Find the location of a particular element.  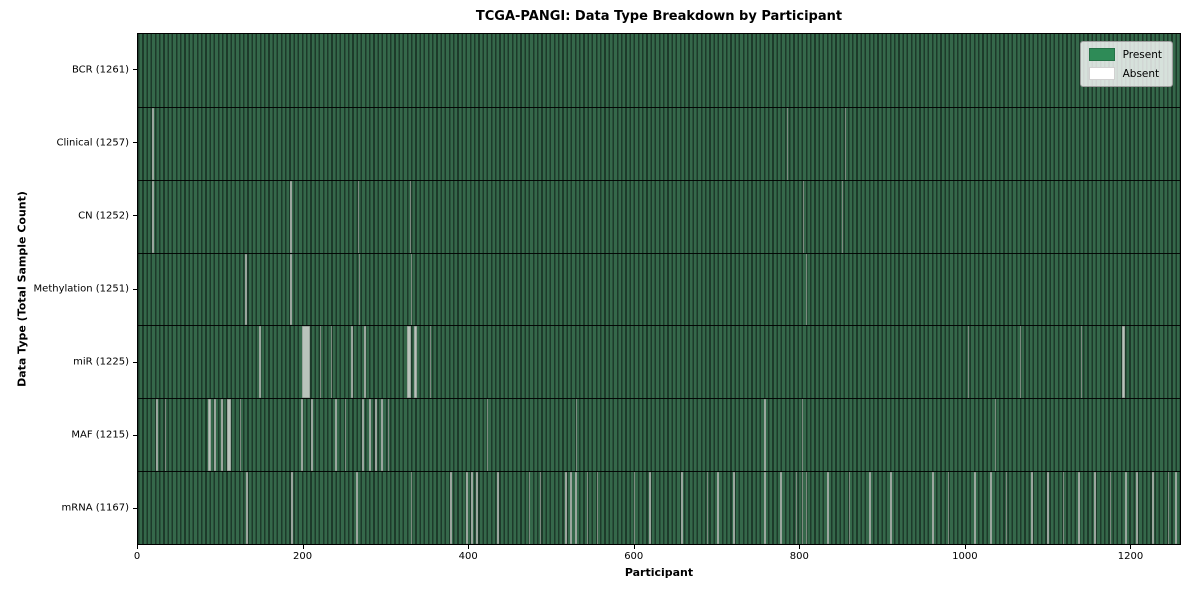

x-tick-label: 1200 is located at coordinates (1130, 556).